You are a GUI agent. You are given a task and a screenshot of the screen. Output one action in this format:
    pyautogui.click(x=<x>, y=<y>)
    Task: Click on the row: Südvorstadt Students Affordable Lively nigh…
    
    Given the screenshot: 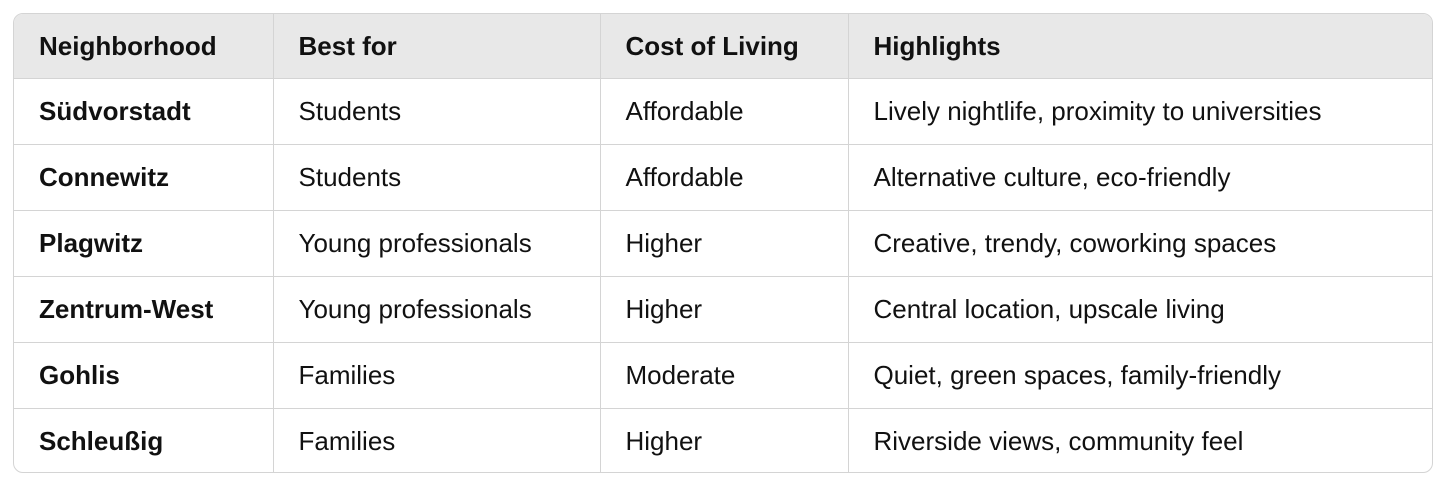 What is the action you would take?
    pyautogui.click(x=723, y=111)
    